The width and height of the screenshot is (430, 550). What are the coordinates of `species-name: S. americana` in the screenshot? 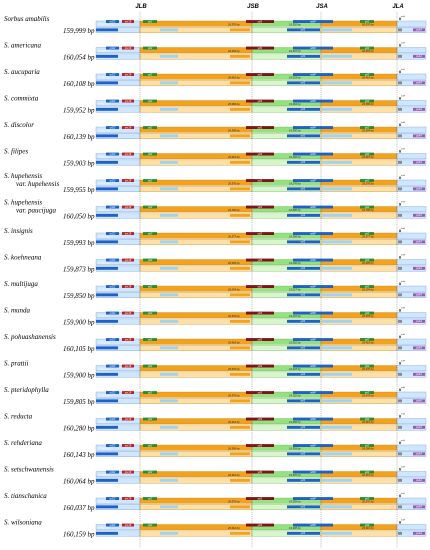 It's located at (22, 46).